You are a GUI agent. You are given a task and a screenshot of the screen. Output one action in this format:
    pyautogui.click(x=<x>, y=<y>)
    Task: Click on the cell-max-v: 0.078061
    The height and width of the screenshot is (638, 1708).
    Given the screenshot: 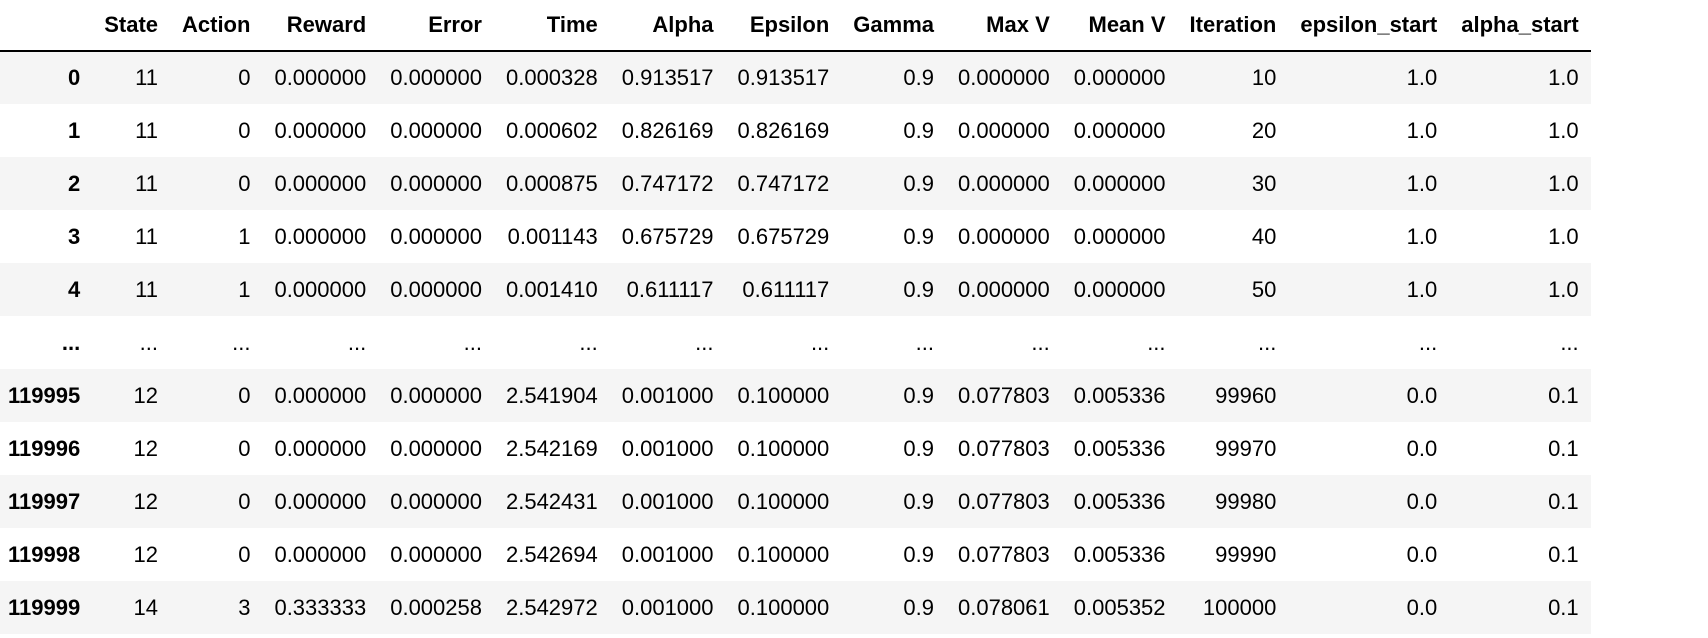 What is the action you would take?
    pyautogui.click(x=1004, y=607)
    